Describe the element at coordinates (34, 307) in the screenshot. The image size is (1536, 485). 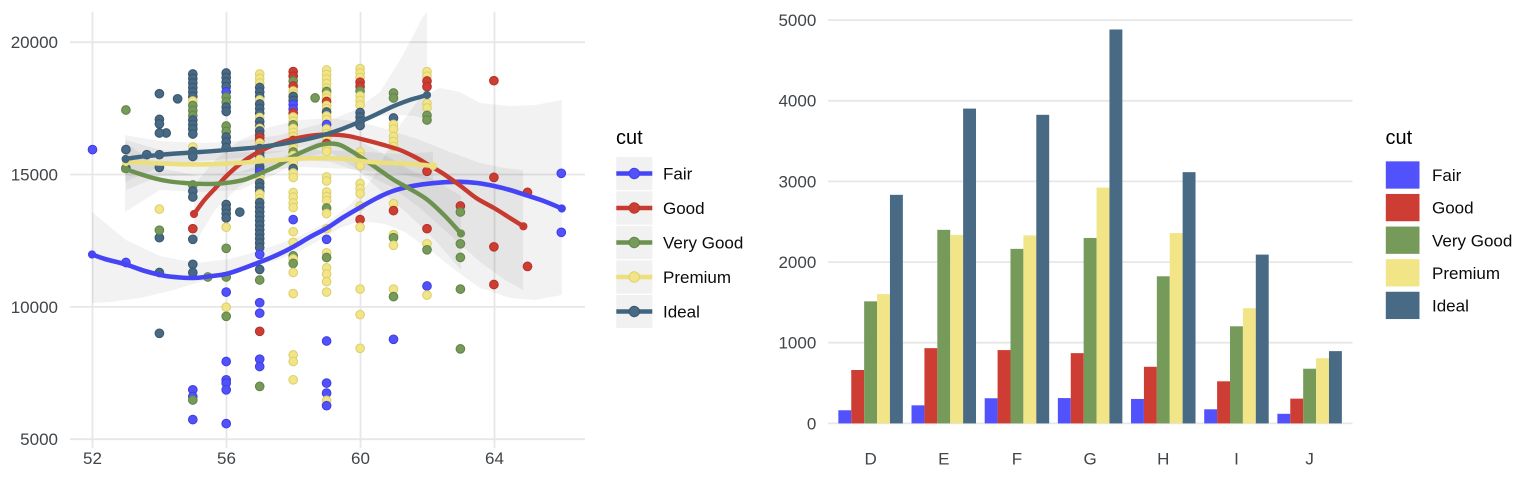
I see `svg-text: 10000` at that location.